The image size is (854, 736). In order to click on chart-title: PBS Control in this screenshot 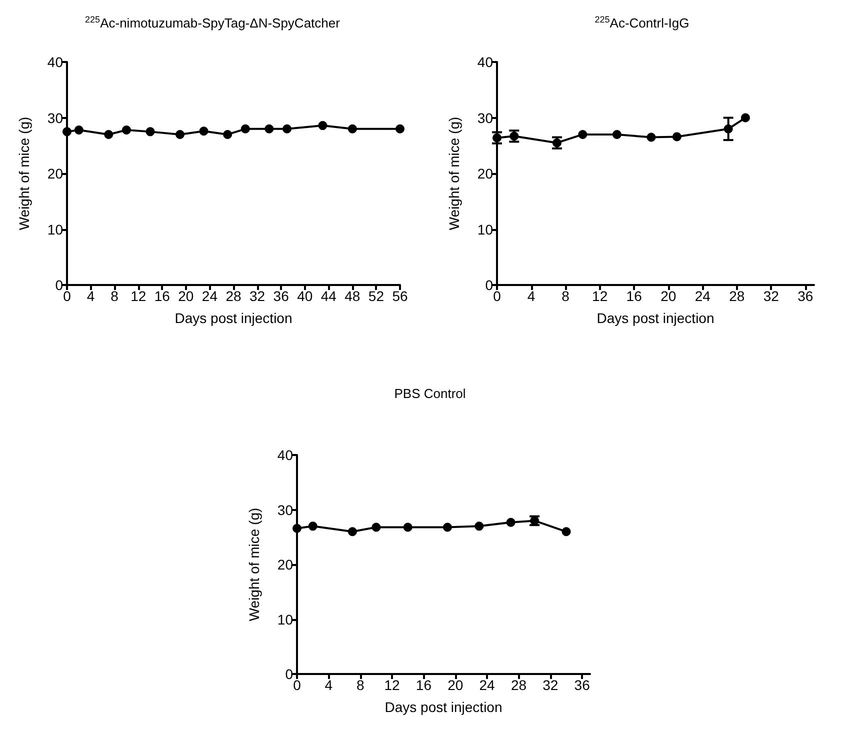, I will do `click(430, 393)`.